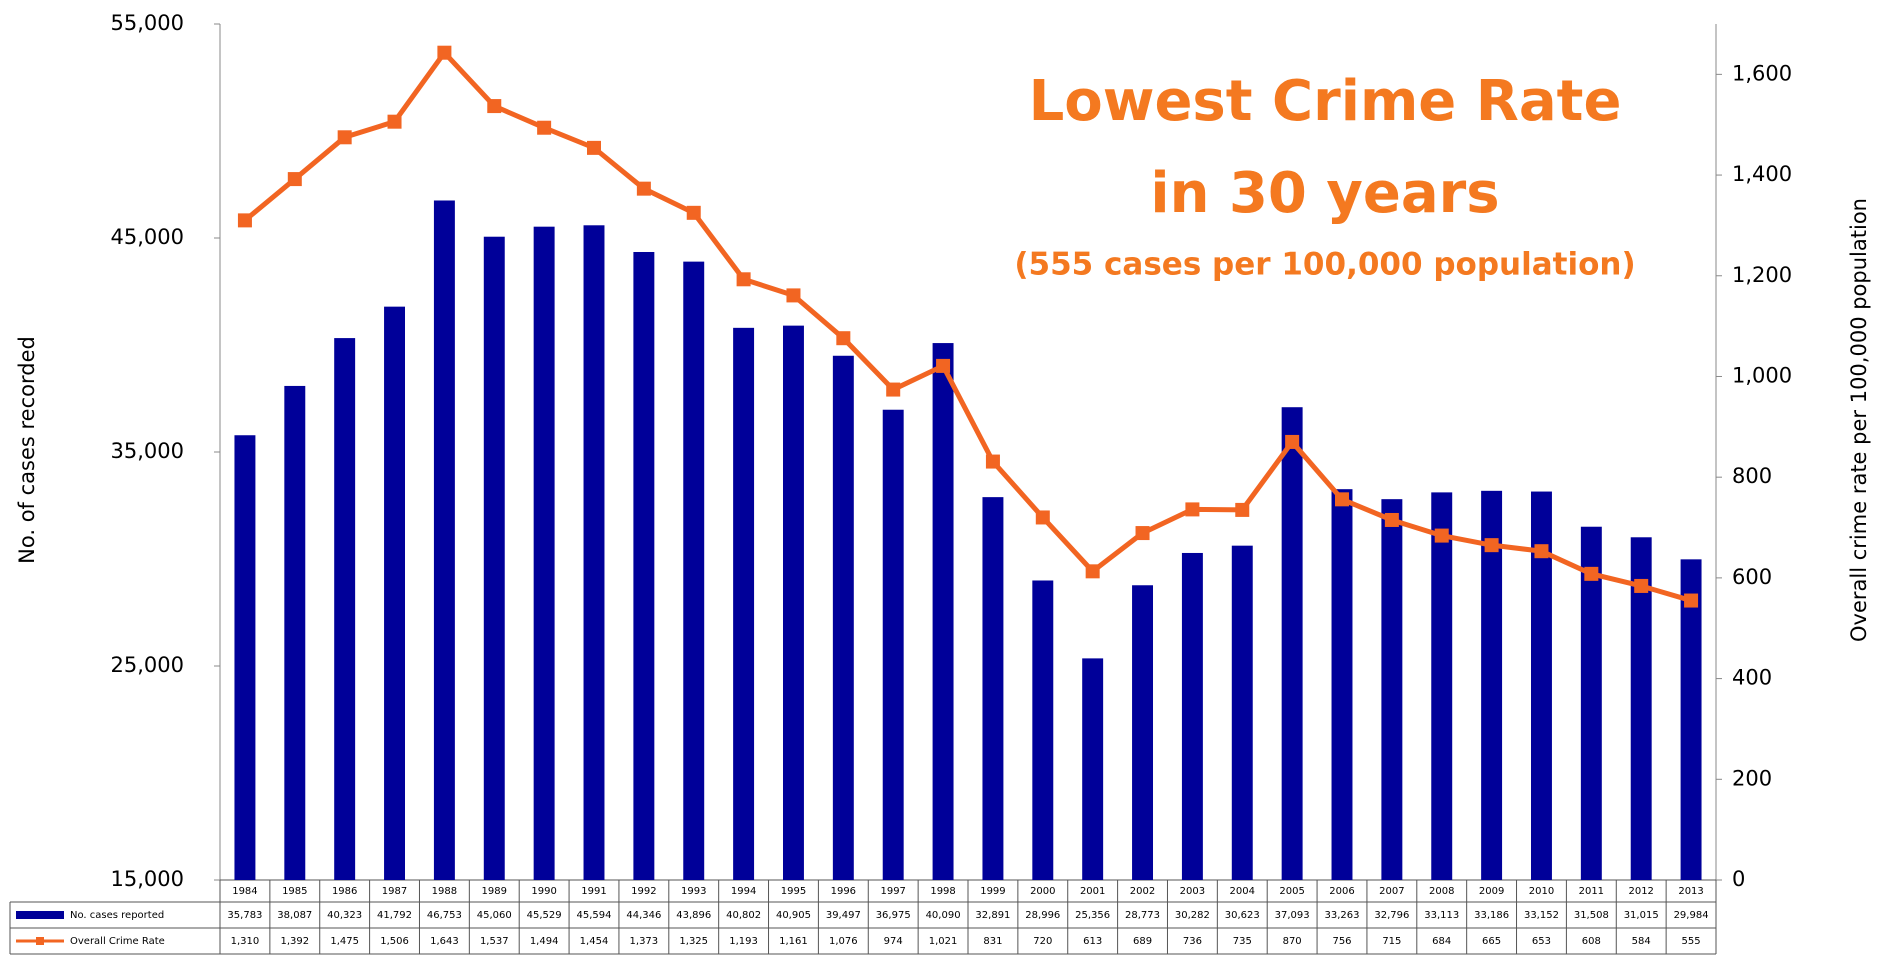  I want to click on table-value: 25,356, so click(1092, 915).